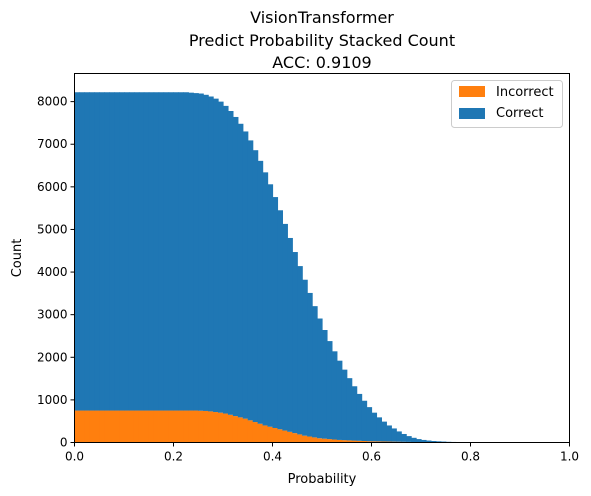 The width and height of the screenshot is (591, 496). I want to click on y-tick-label: 8000, so click(52, 102).